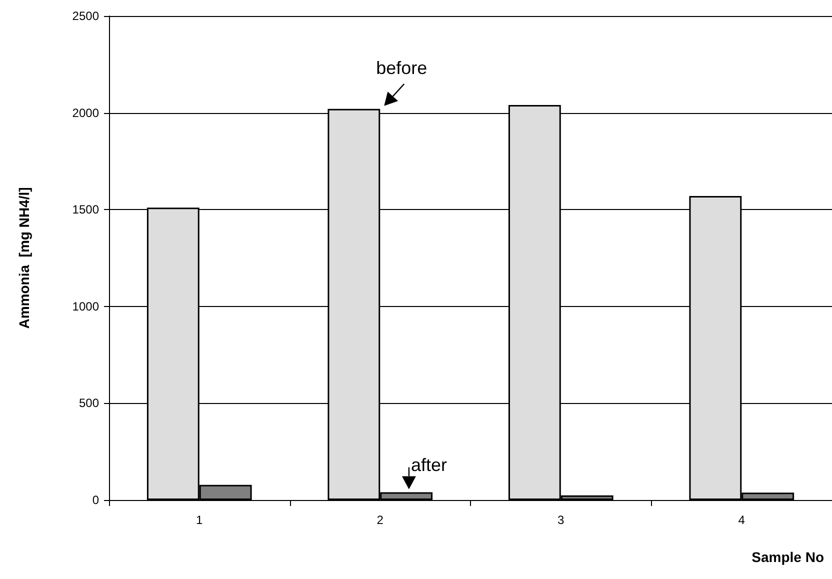 The width and height of the screenshot is (832, 579). Describe the element at coordinates (86, 16) in the screenshot. I see `y-tick-label: 2500` at that location.